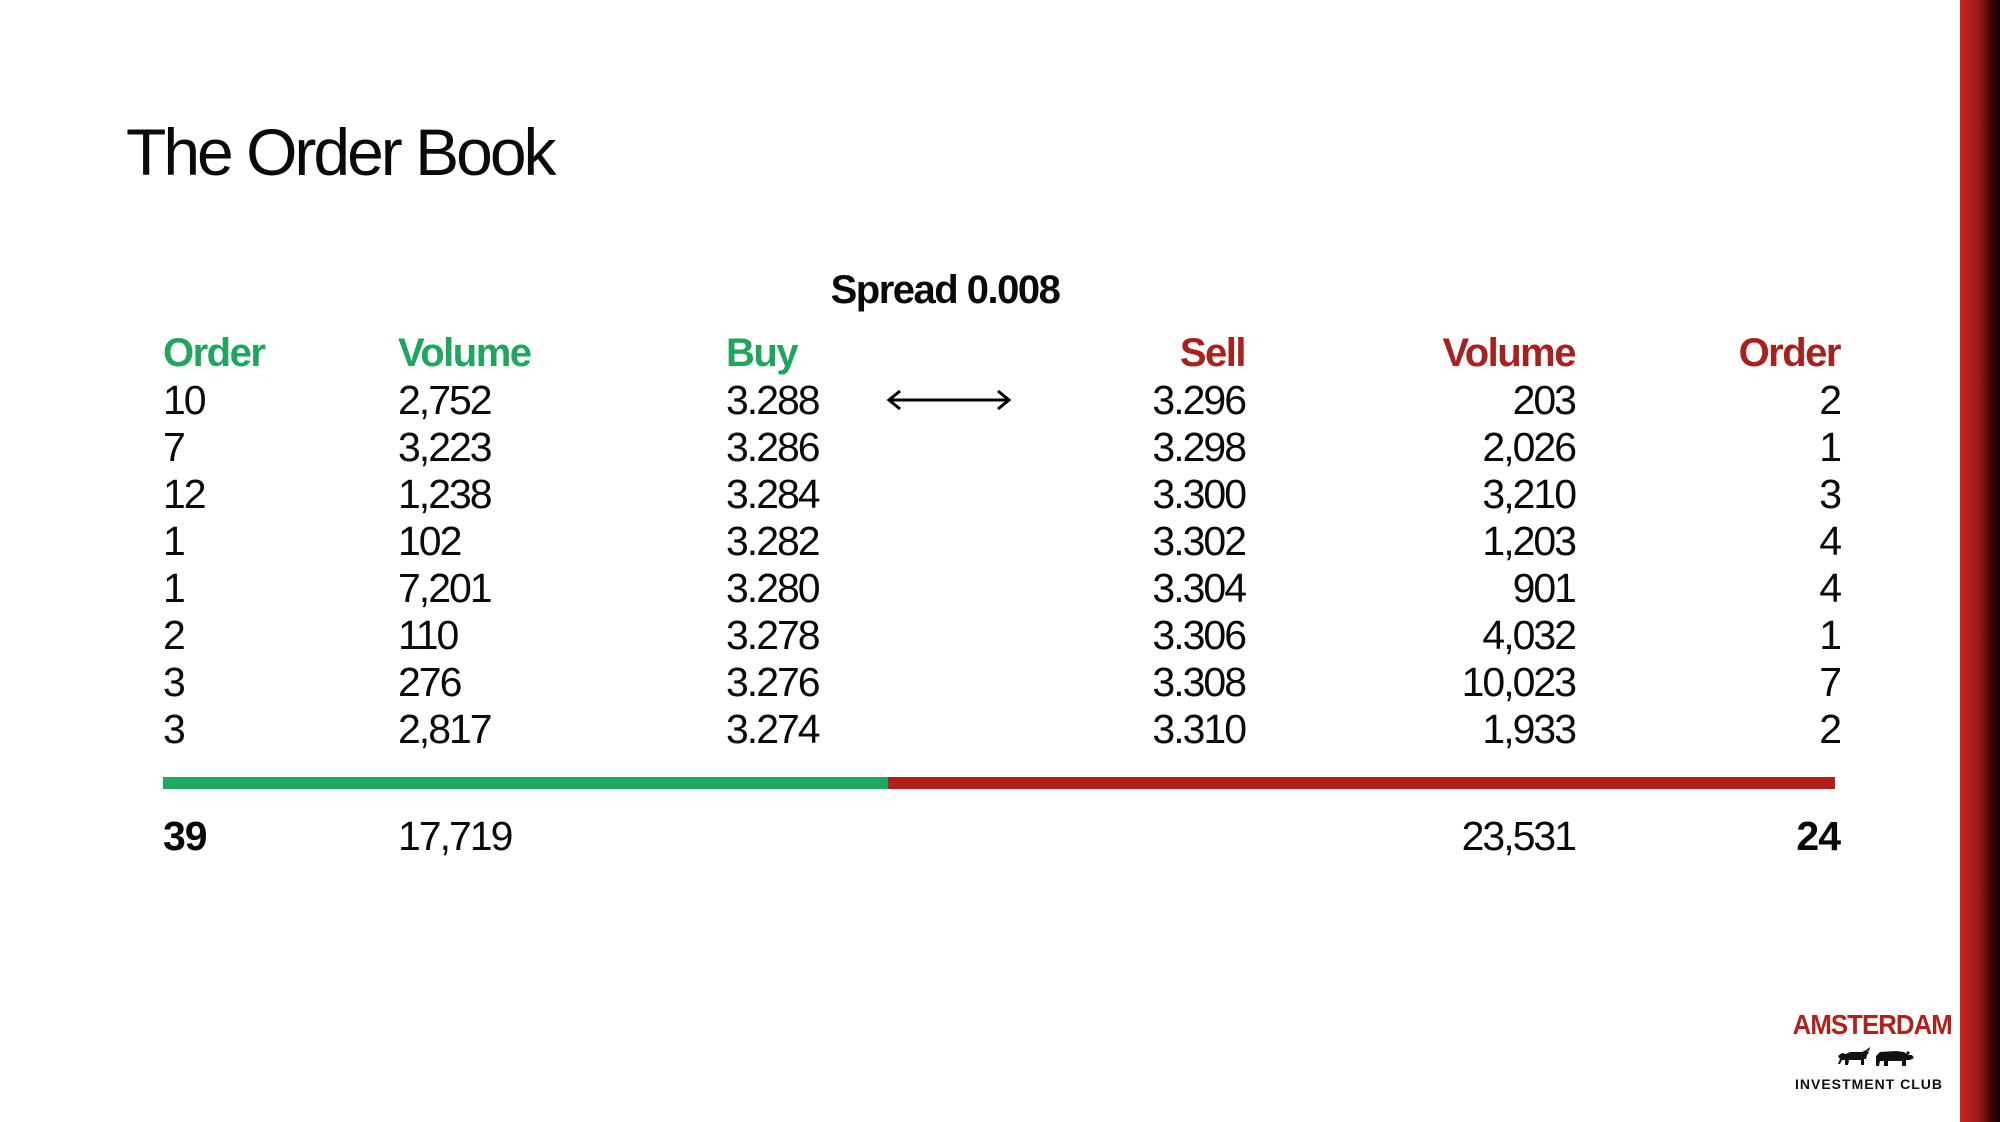  What do you see at coordinates (773, 447) in the screenshot?
I see `buy-price: 3.286` at bounding box center [773, 447].